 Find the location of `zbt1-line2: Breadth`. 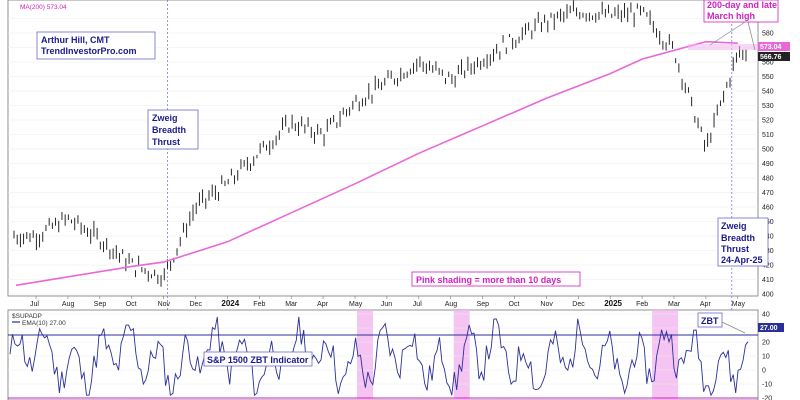

zbt1-line2: Breadth is located at coordinates (169, 130).